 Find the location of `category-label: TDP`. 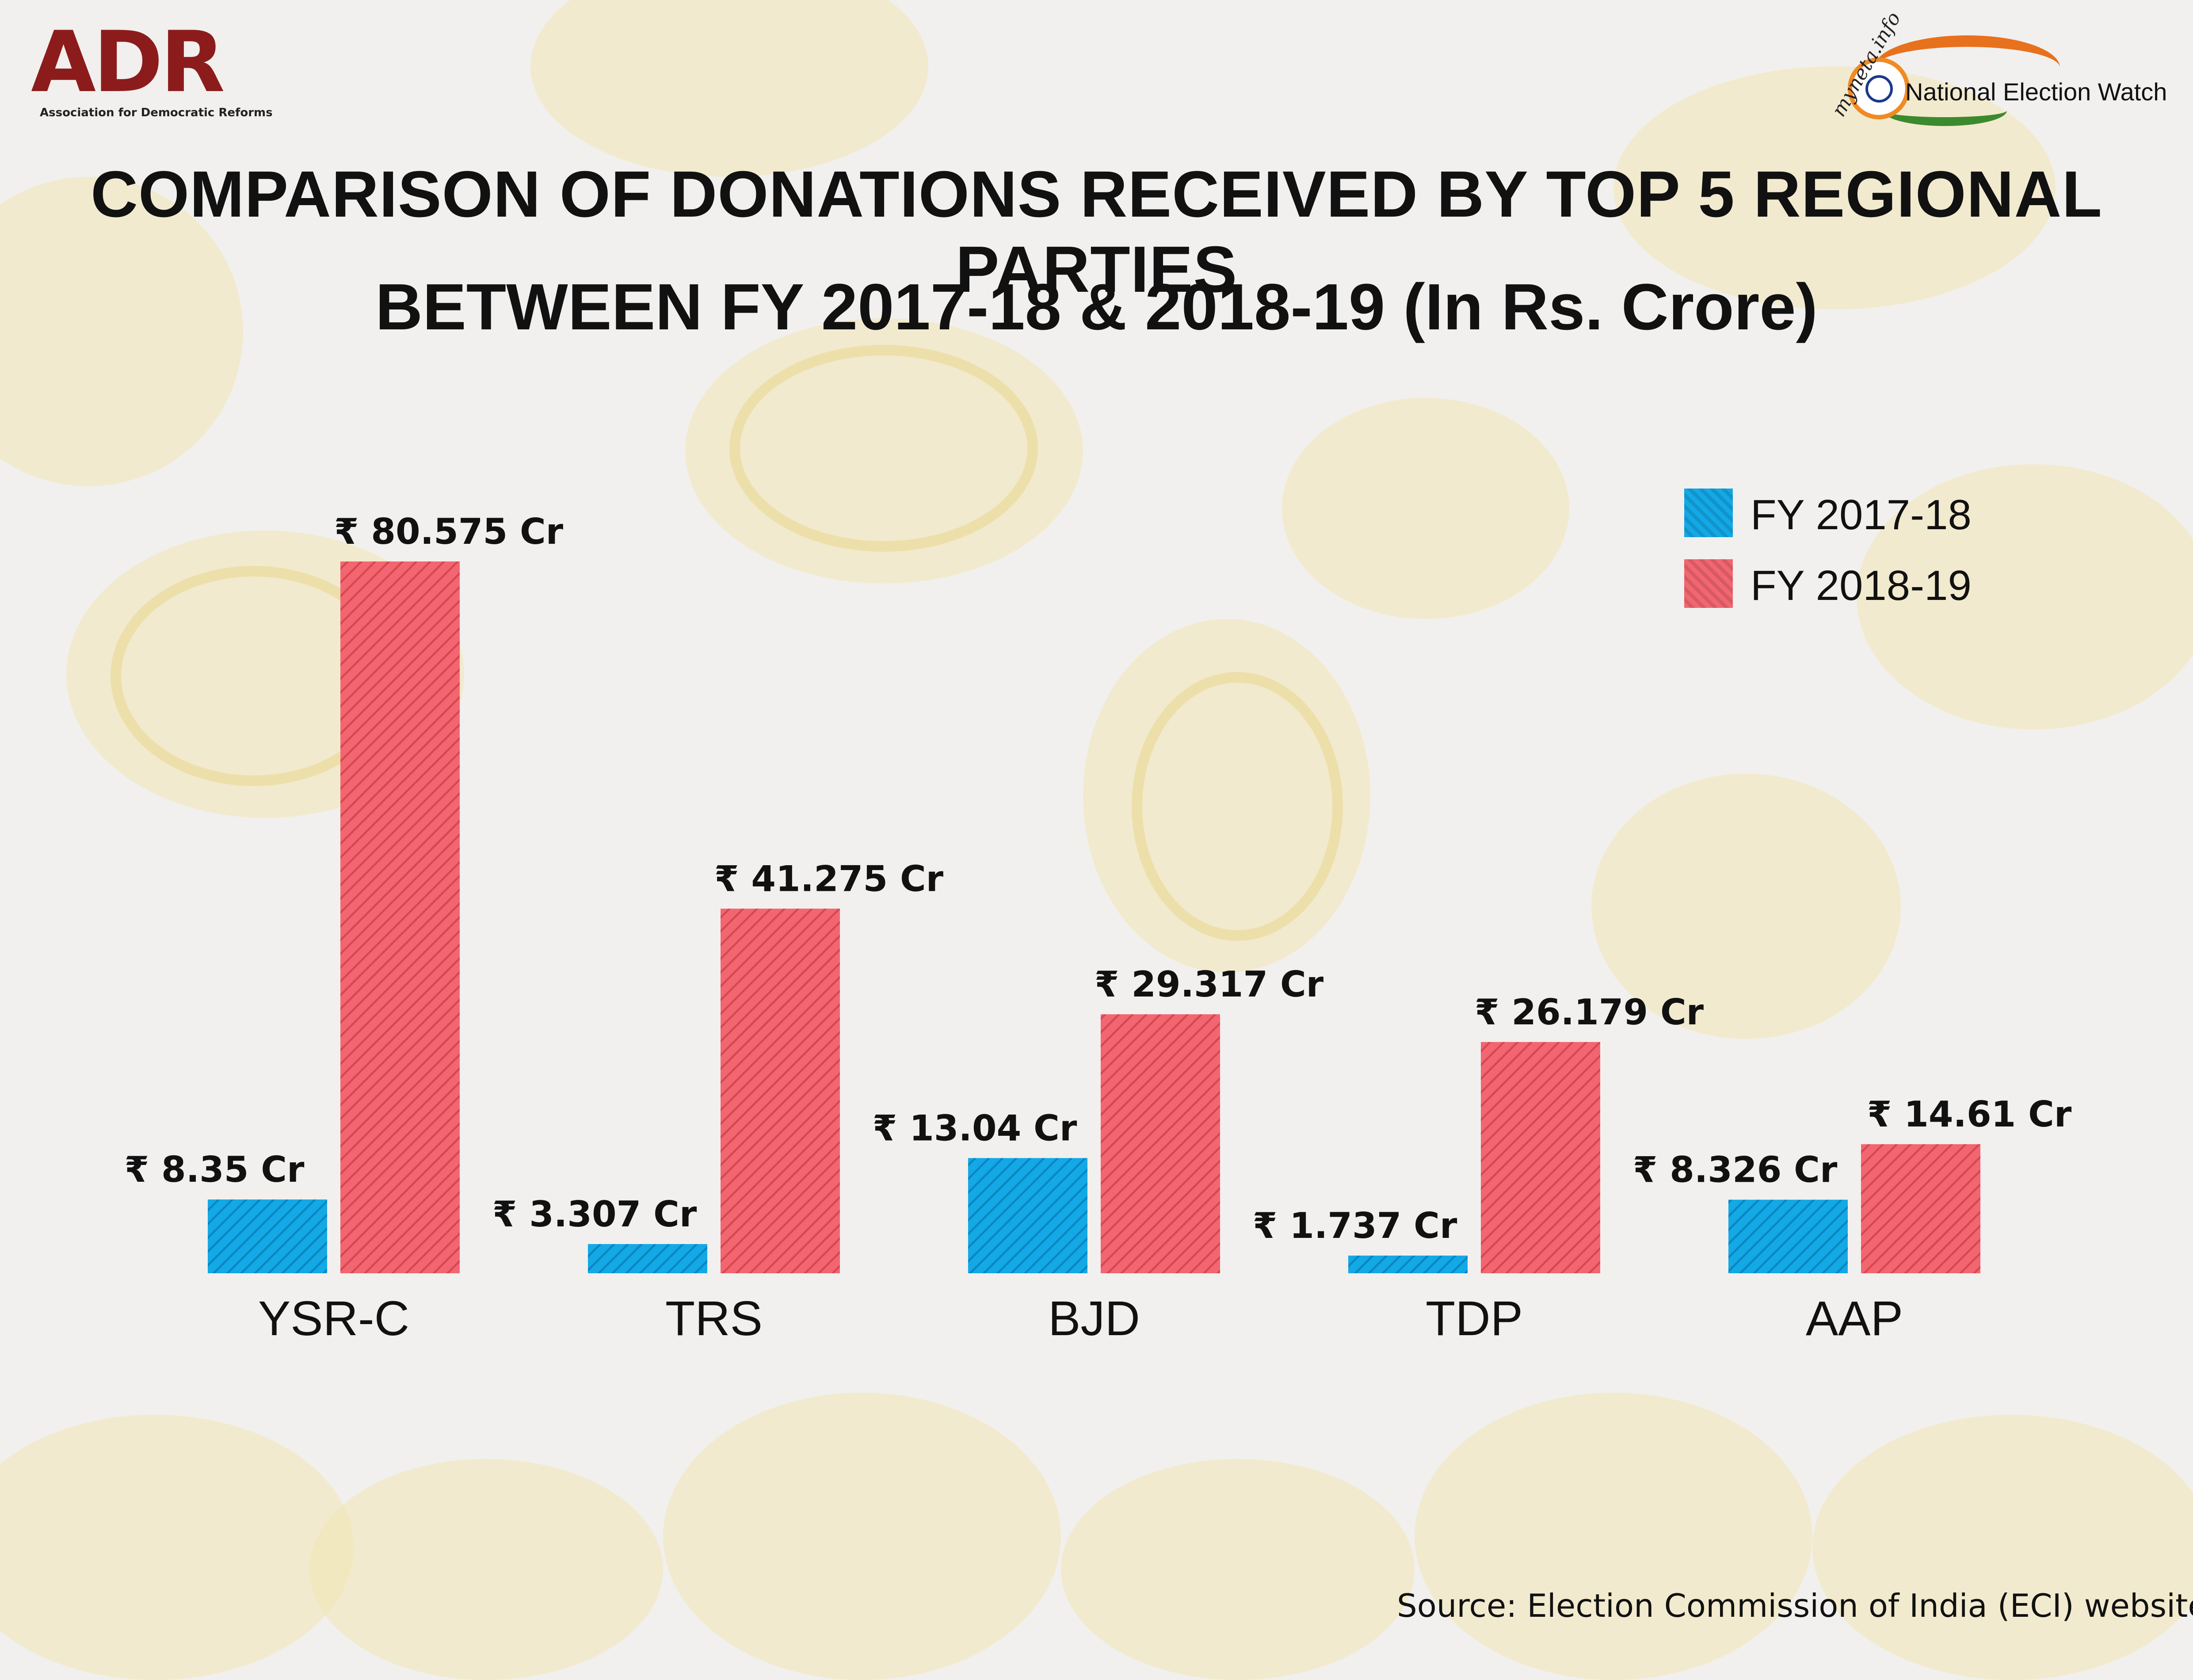

category-label: TDP is located at coordinates (1475, 1318).